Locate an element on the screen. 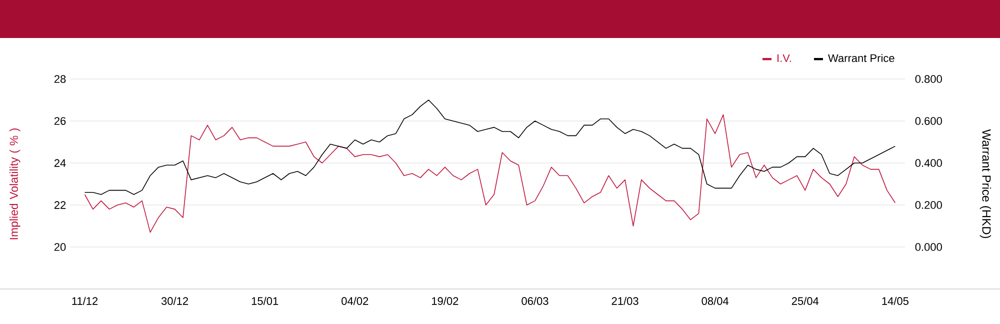  legend-label: I.V. is located at coordinates (784, 58).